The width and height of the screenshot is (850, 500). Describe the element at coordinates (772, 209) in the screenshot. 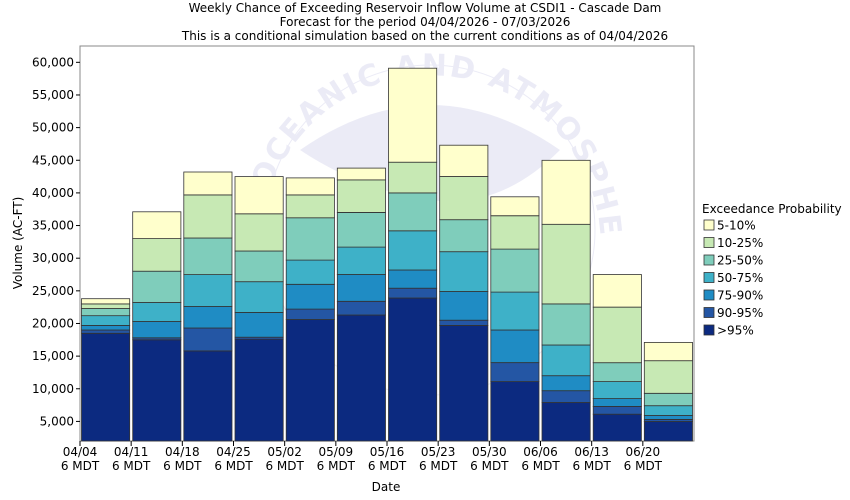

I see `legend-title: Exceedance Probability` at that location.